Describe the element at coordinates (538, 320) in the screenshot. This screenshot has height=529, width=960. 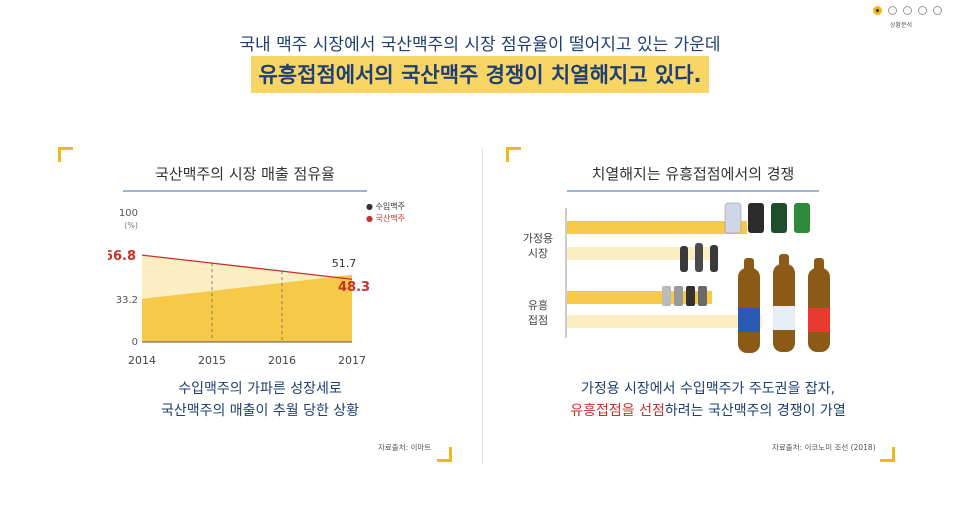
I see `venue-label-line2: 접점` at that location.